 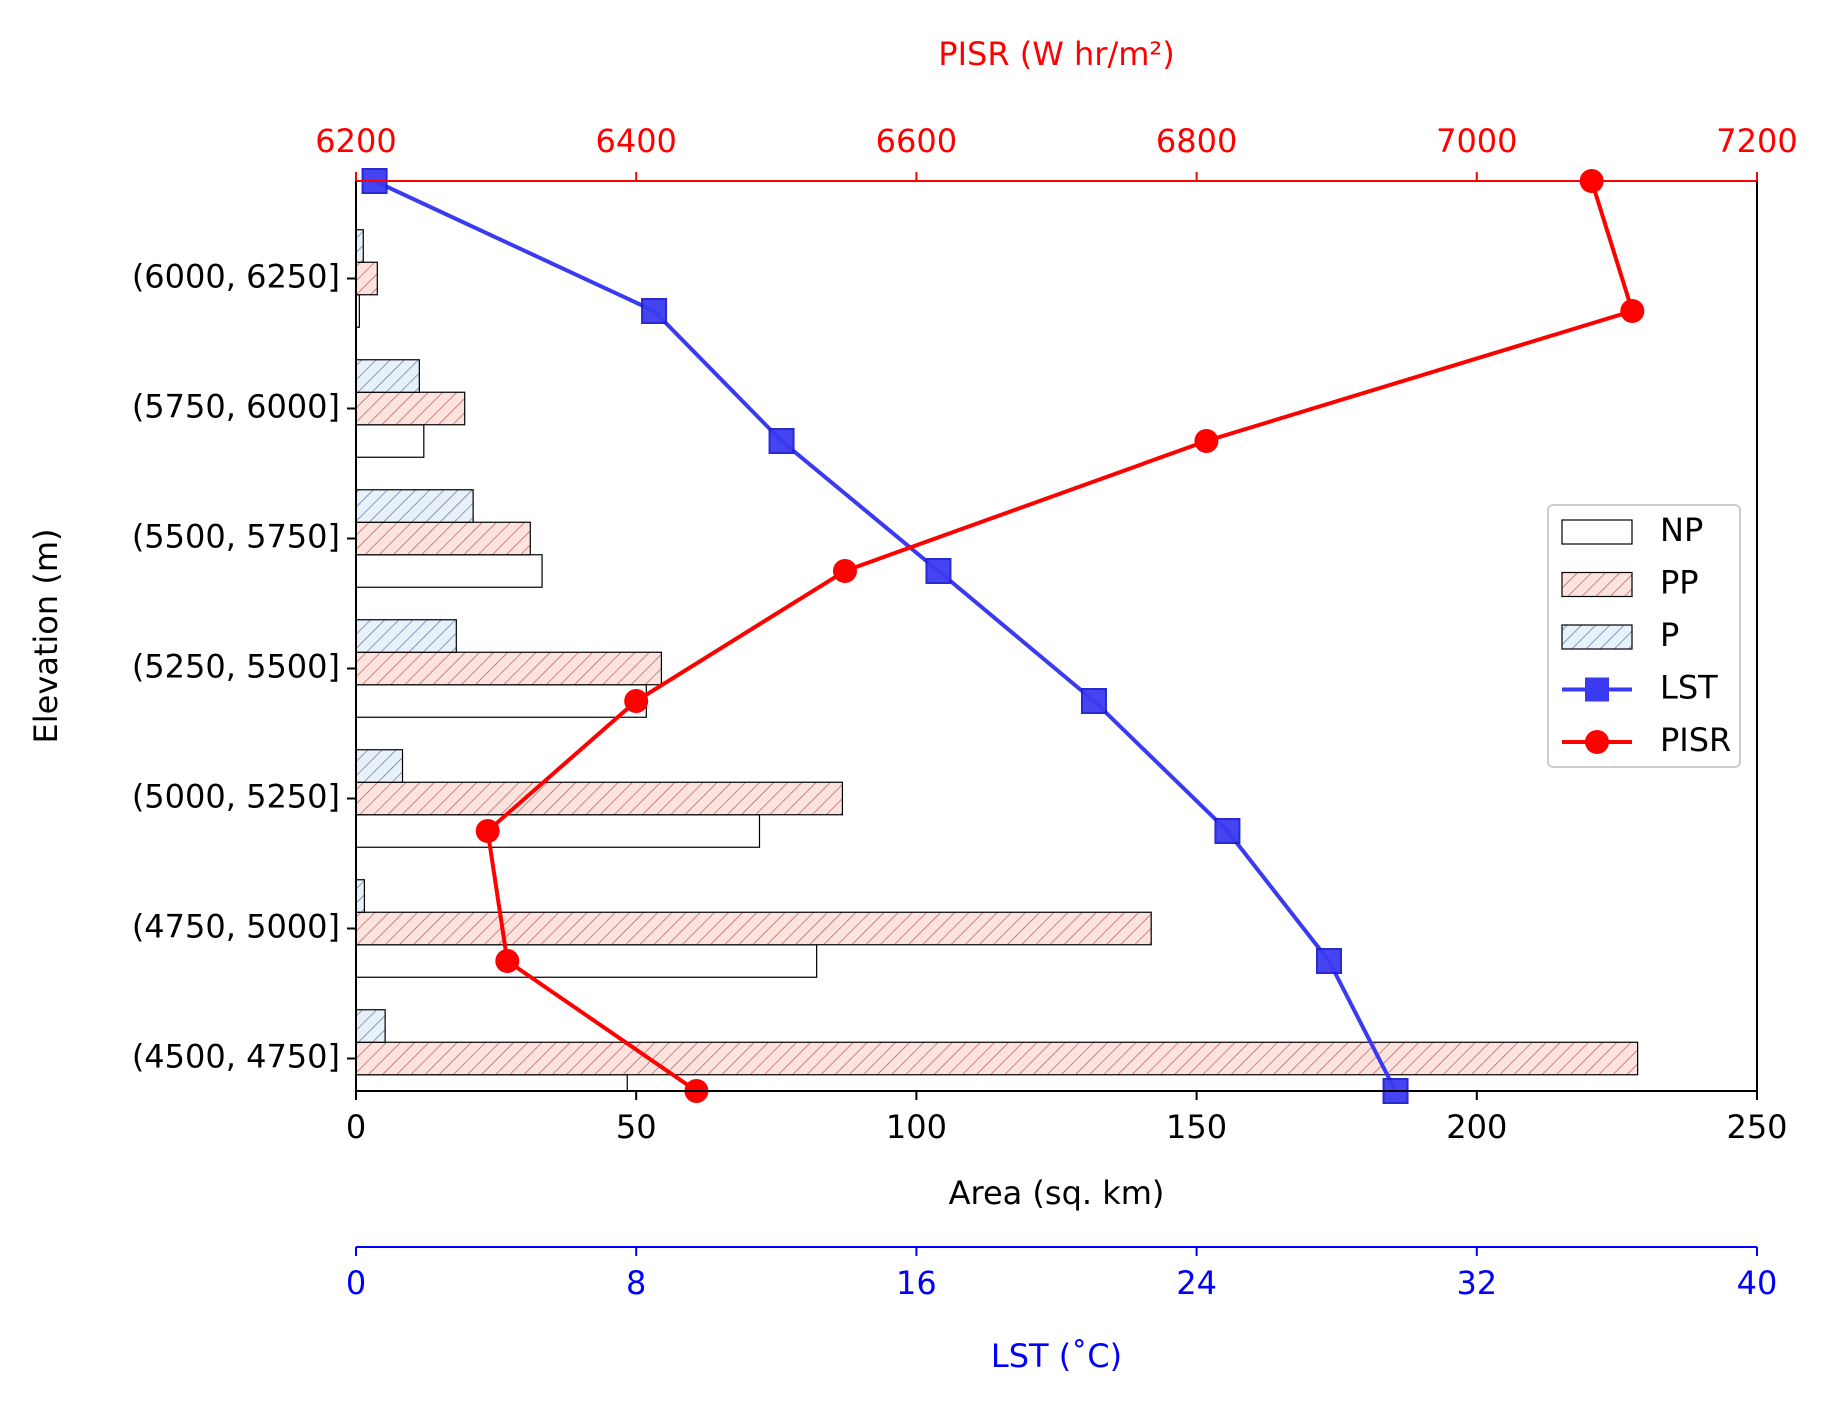 I want to click on legend-label: PP, so click(x=1679, y=583).